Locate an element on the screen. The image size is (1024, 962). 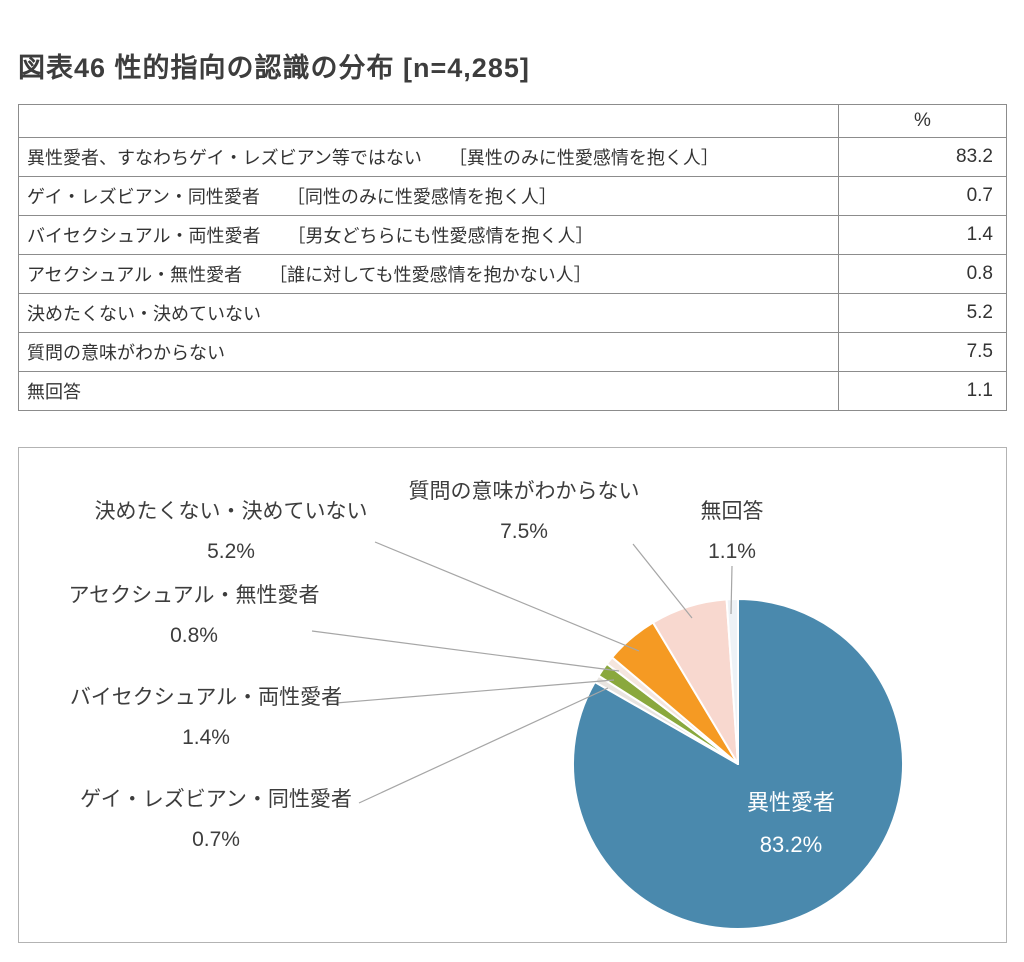
table-header-row: % is located at coordinates (512, 121).